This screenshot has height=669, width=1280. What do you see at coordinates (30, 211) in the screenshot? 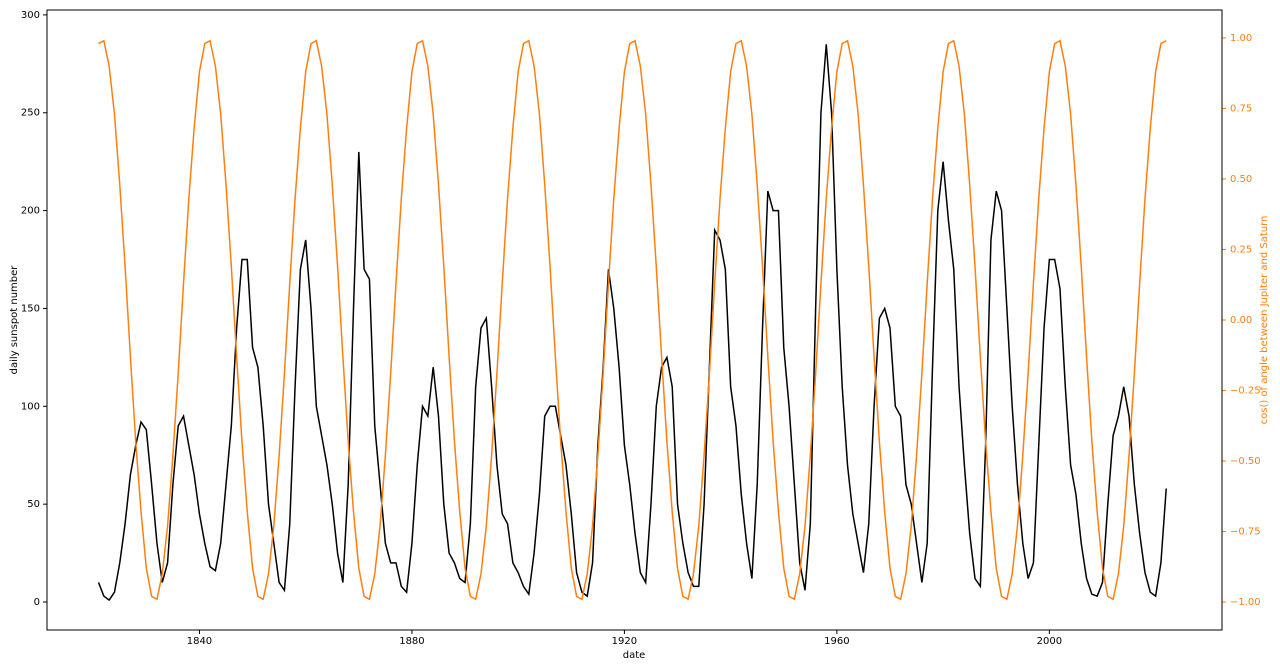
I see `y-tick-label: 200` at bounding box center [30, 211].